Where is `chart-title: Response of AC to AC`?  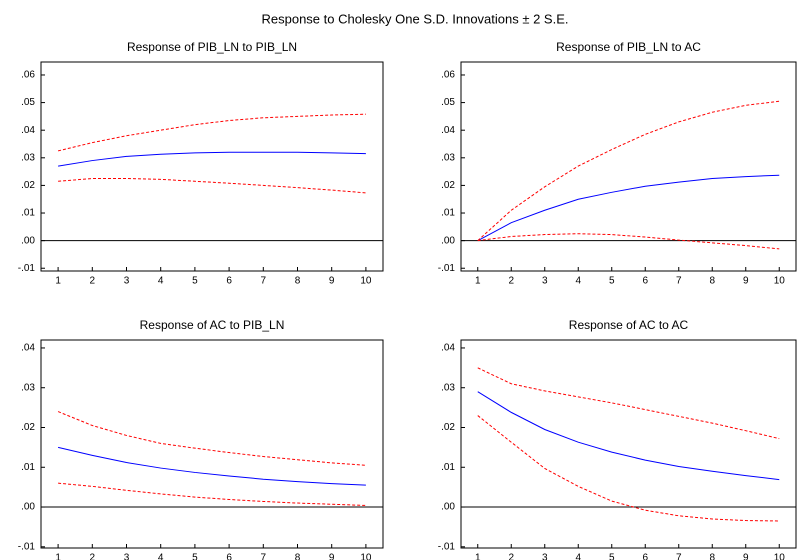 chart-title: Response of AC to AC is located at coordinates (629, 325).